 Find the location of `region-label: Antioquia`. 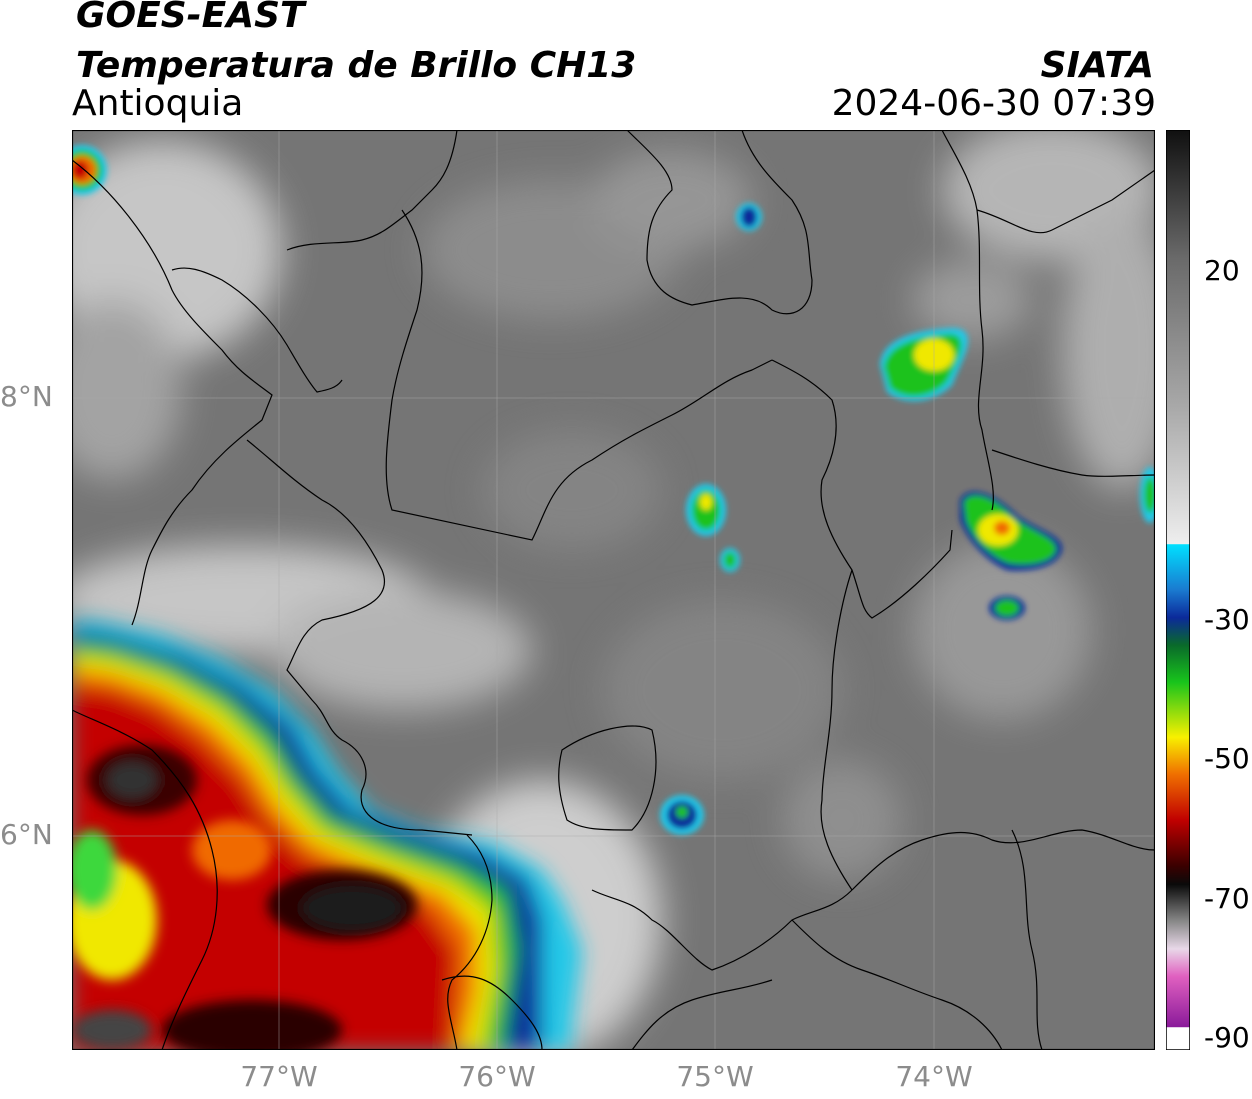

region-label: Antioquia is located at coordinates (158, 103).